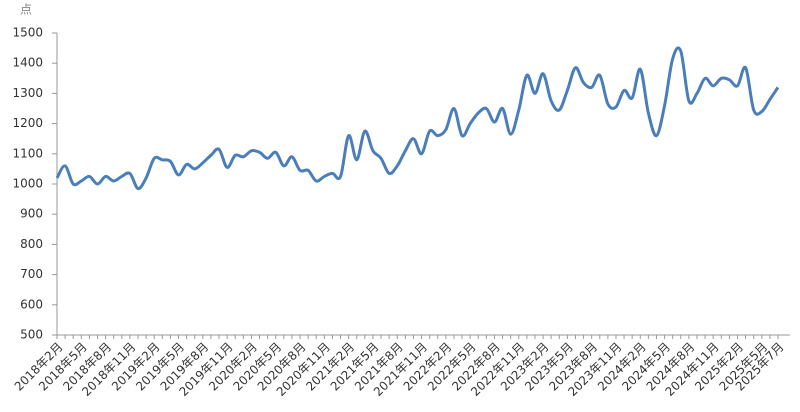 The width and height of the screenshot is (800, 412). I want to click on y-axis-label: 点, so click(26, 10).